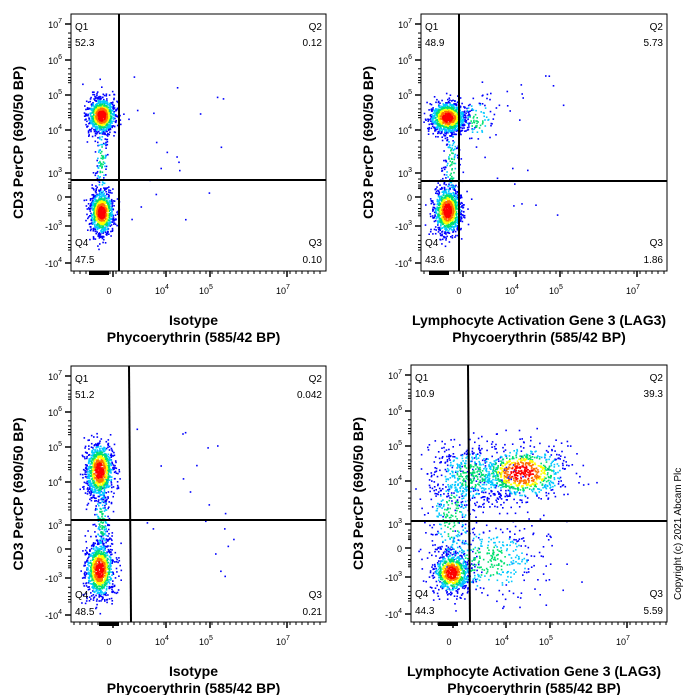 The height and width of the screenshot is (695, 698). Describe the element at coordinates (403, 226) in the screenshot. I see `y-tick-label: -103` at that location.